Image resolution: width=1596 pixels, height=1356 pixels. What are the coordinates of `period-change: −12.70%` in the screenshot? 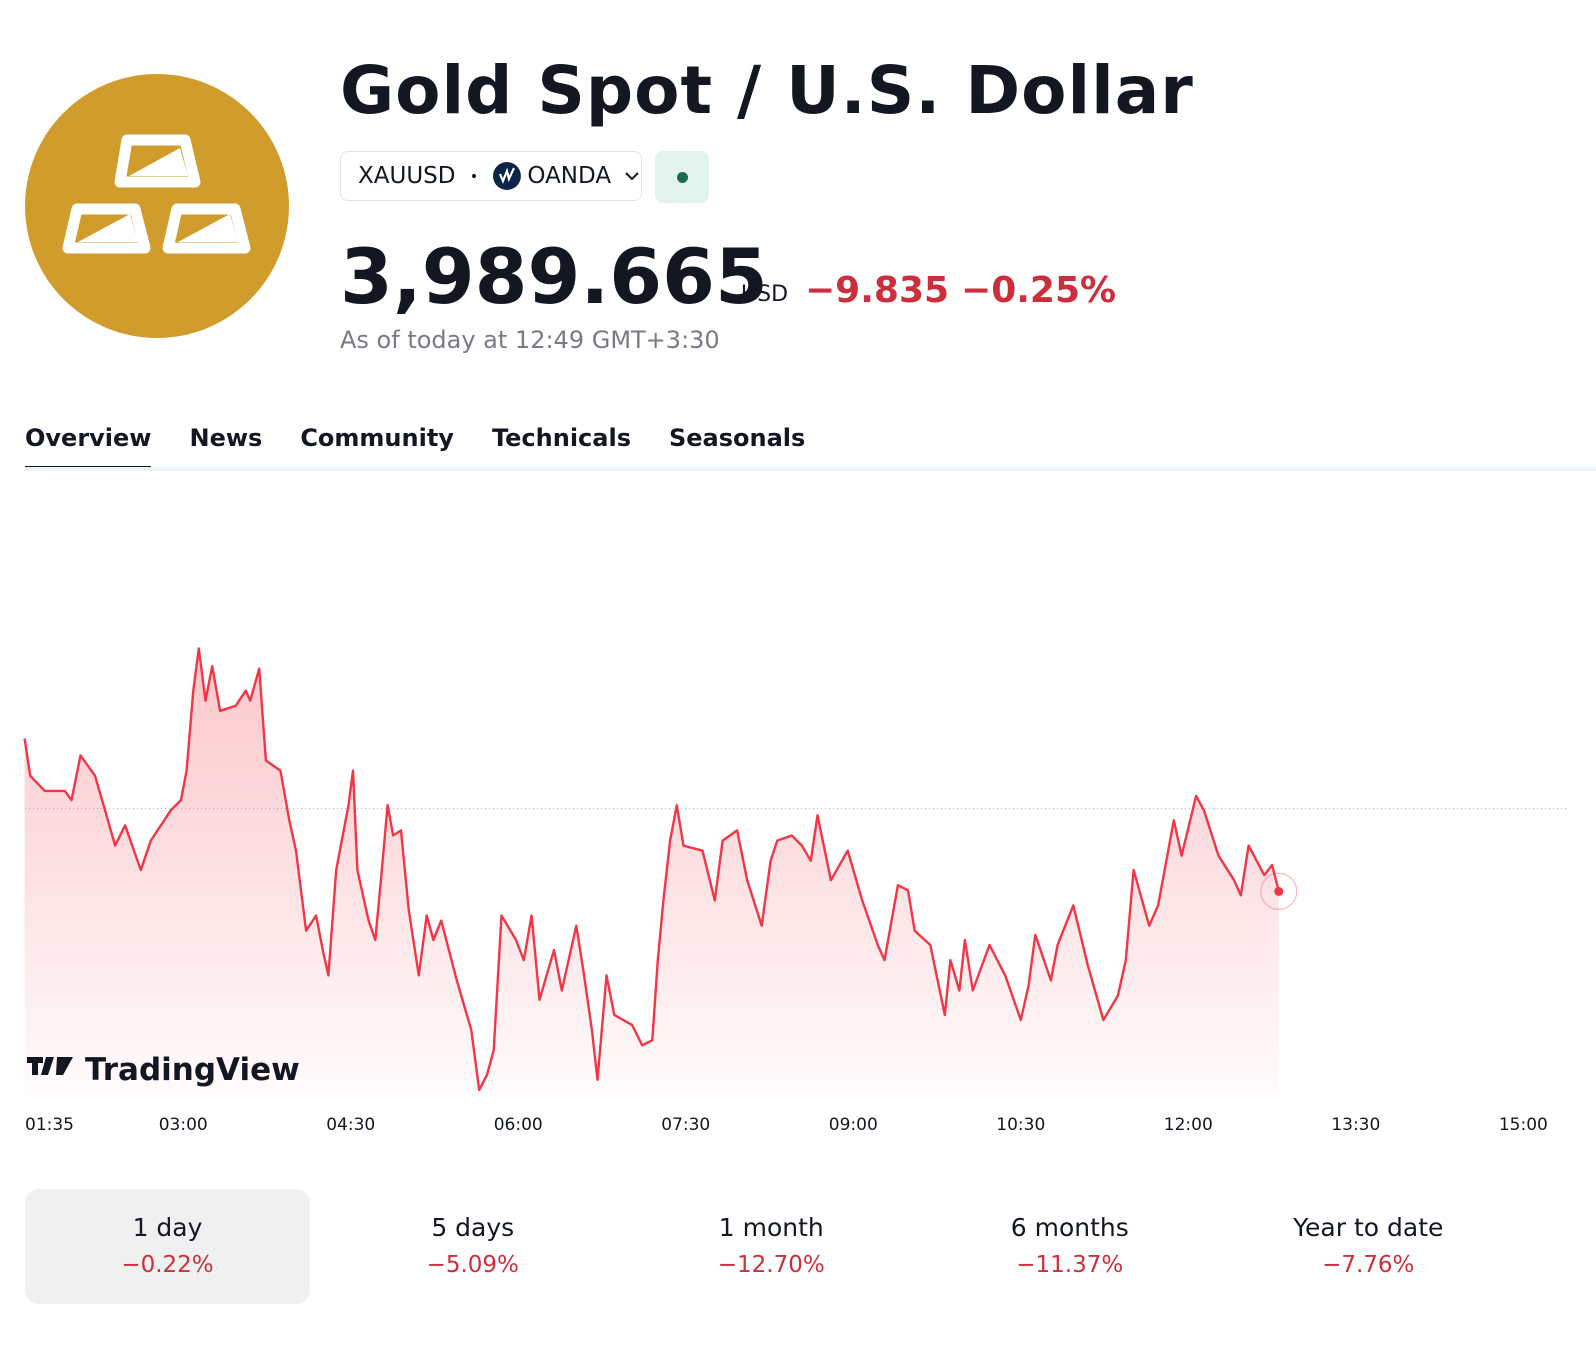 It's located at (771, 1265).